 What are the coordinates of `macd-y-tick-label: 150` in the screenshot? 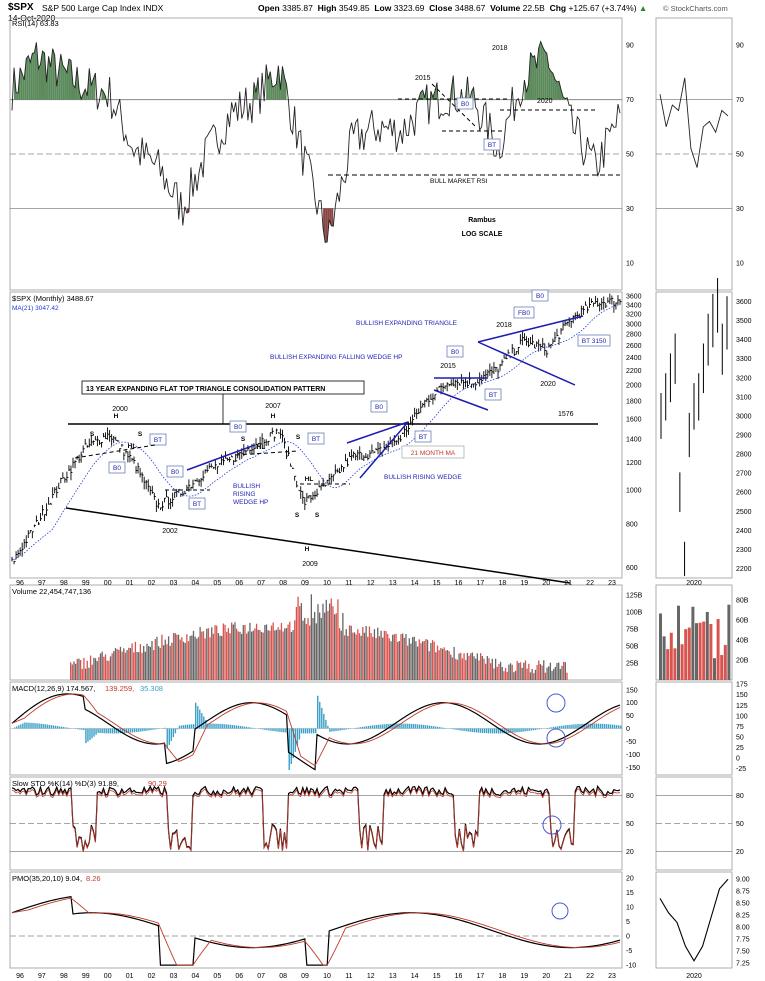 It's located at (632, 690).